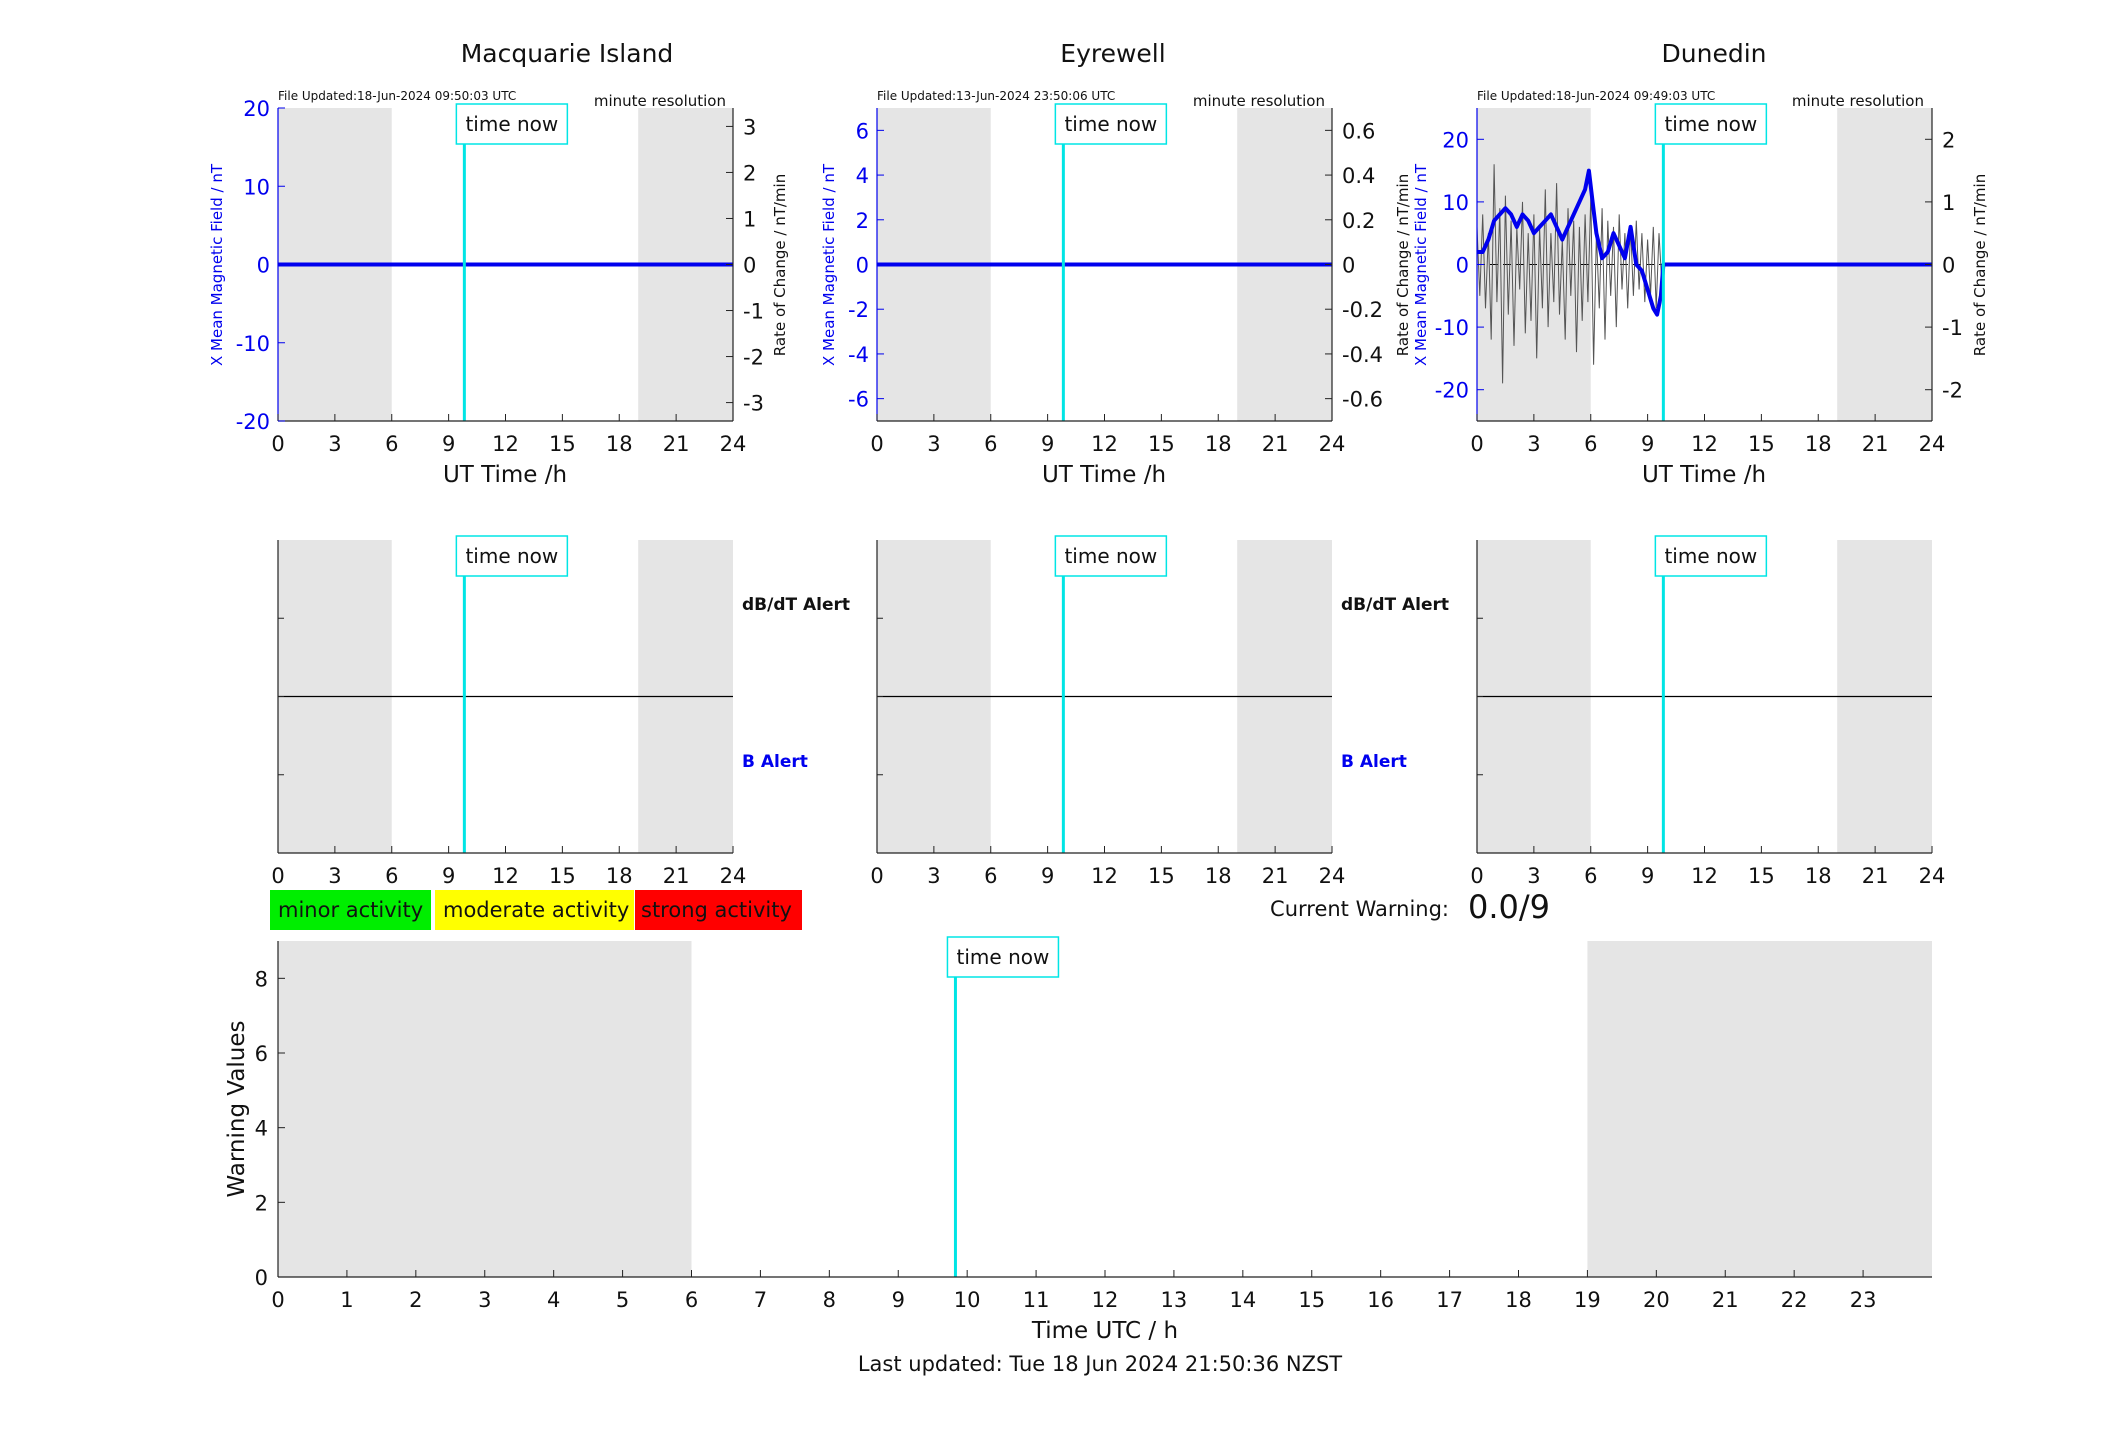 The image size is (2117, 1437). I want to click on y-right-tick-label-6: 3, so click(749, 127).